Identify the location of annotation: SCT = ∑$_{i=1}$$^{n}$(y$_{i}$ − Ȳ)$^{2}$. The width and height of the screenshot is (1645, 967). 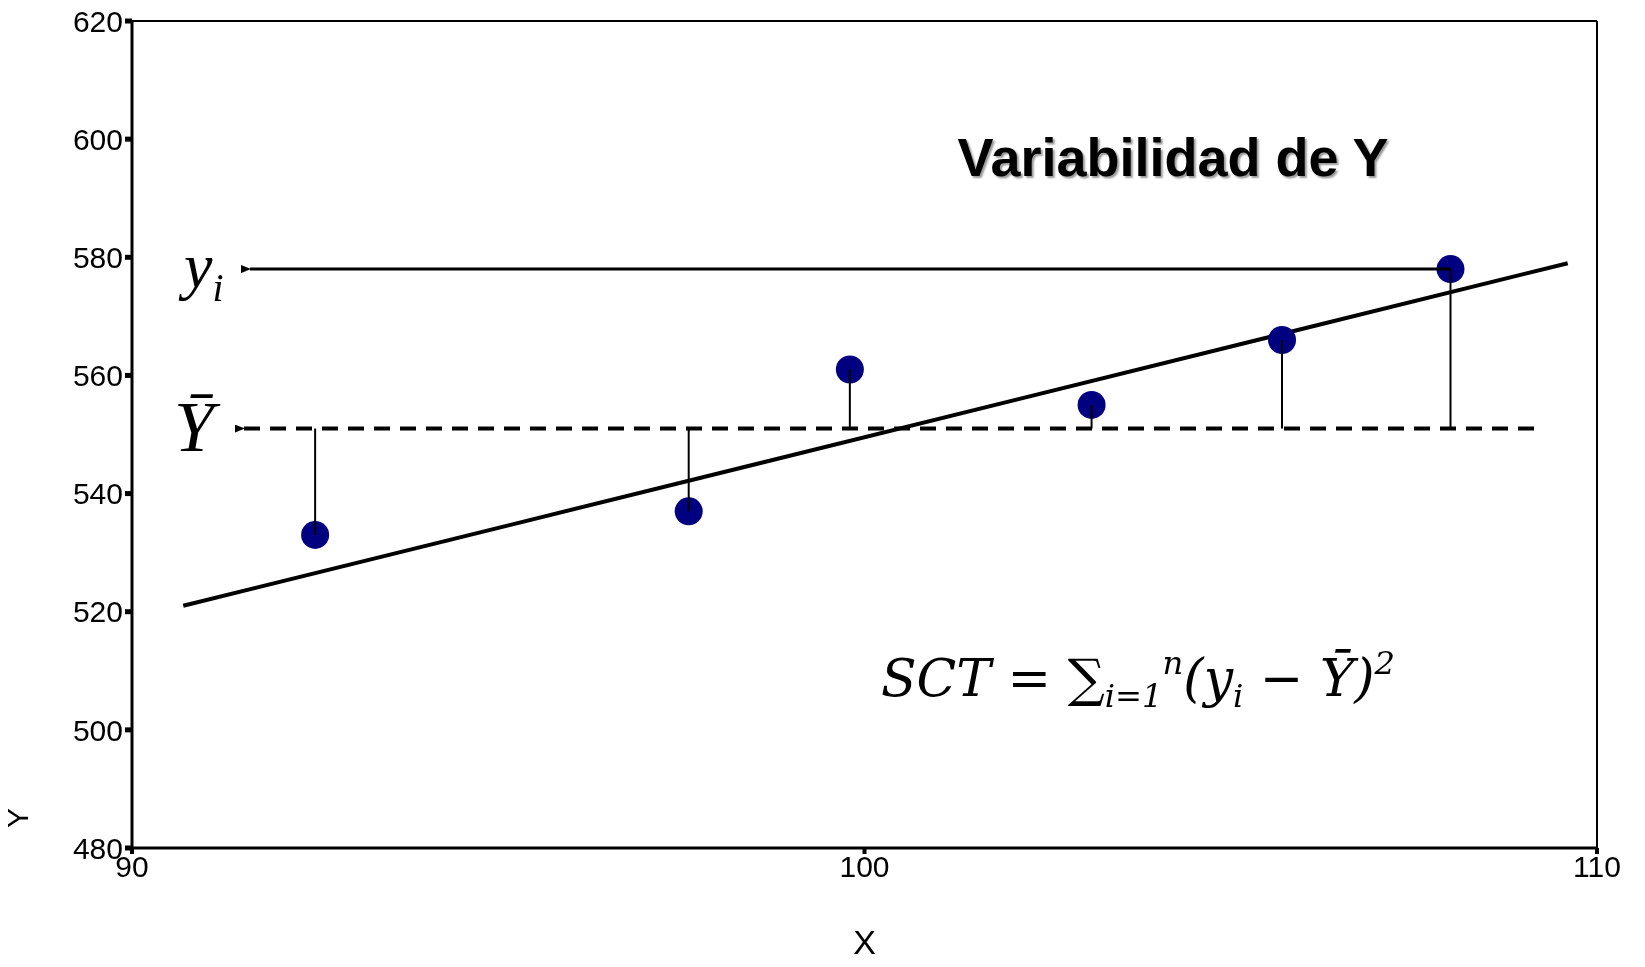
(1138, 679).